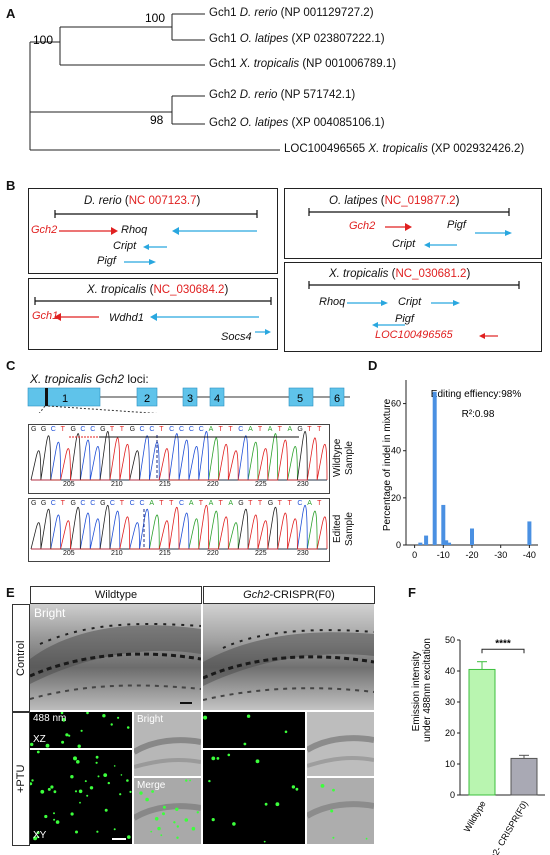 The height and width of the screenshot is (855, 550). I want to click on chart-annotation-efficiency: Editing effiency:98%, so click(476, 394).